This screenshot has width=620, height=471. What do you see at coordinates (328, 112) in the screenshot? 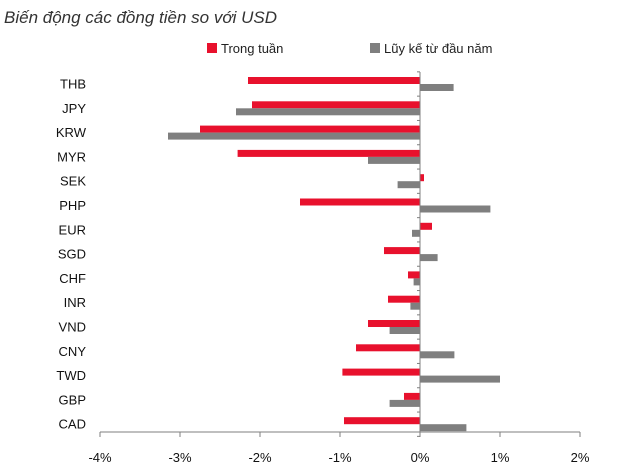
I see `bar-ytd-jpy` at bounding box center [328, 112].